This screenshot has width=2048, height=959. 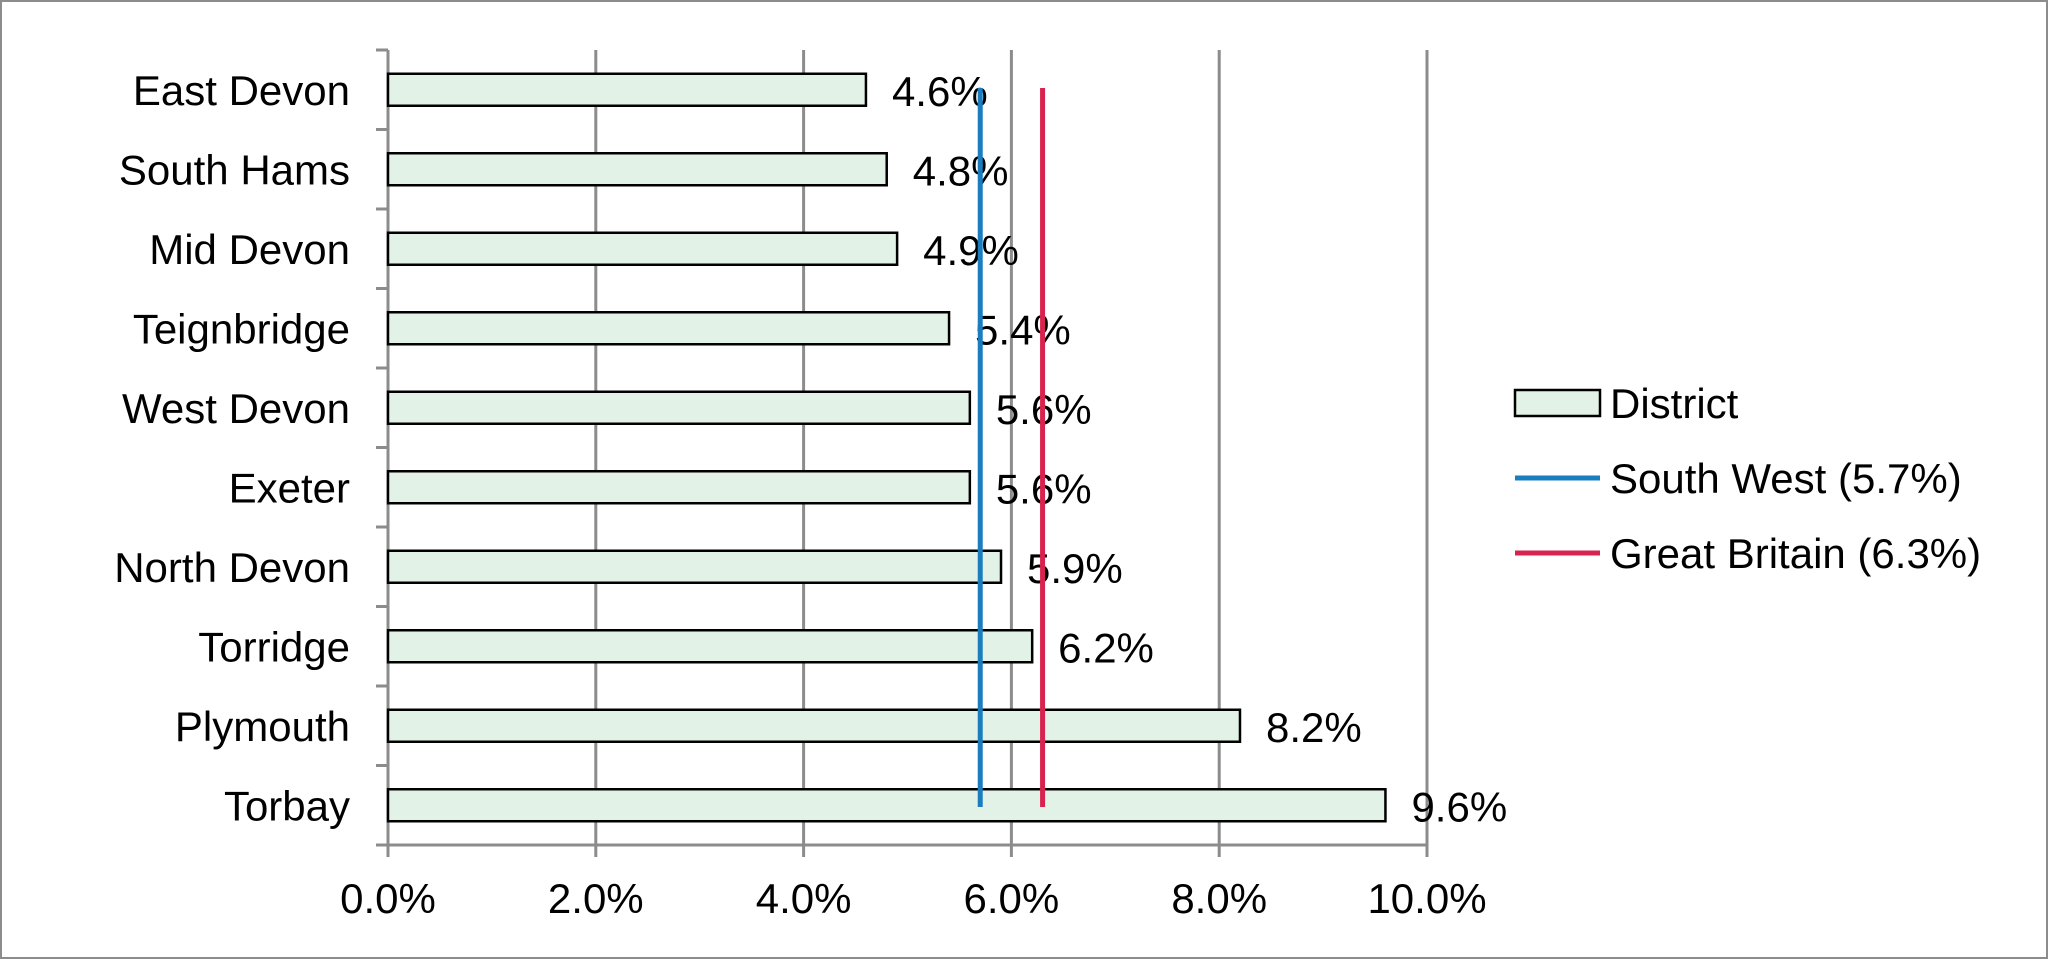 What do you see at coordinates (814, 725) in the screenshot?
I see `bar-plymouth` at bounding box center [814, 725].